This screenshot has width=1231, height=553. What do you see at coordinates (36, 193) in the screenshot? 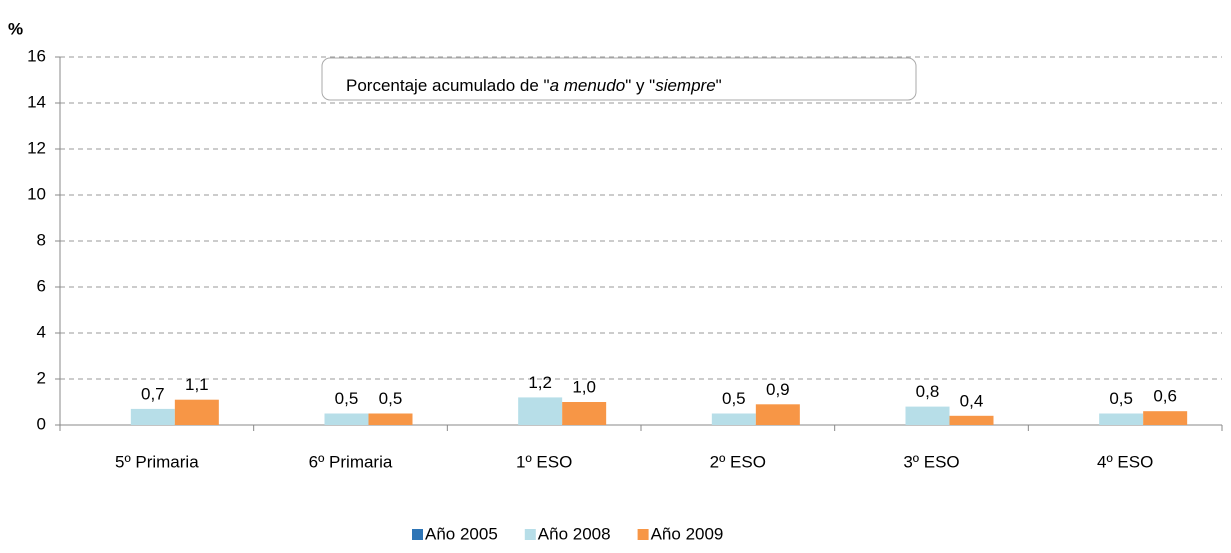
I see `y-tick-label: 10` at bounding box center [36, 193].